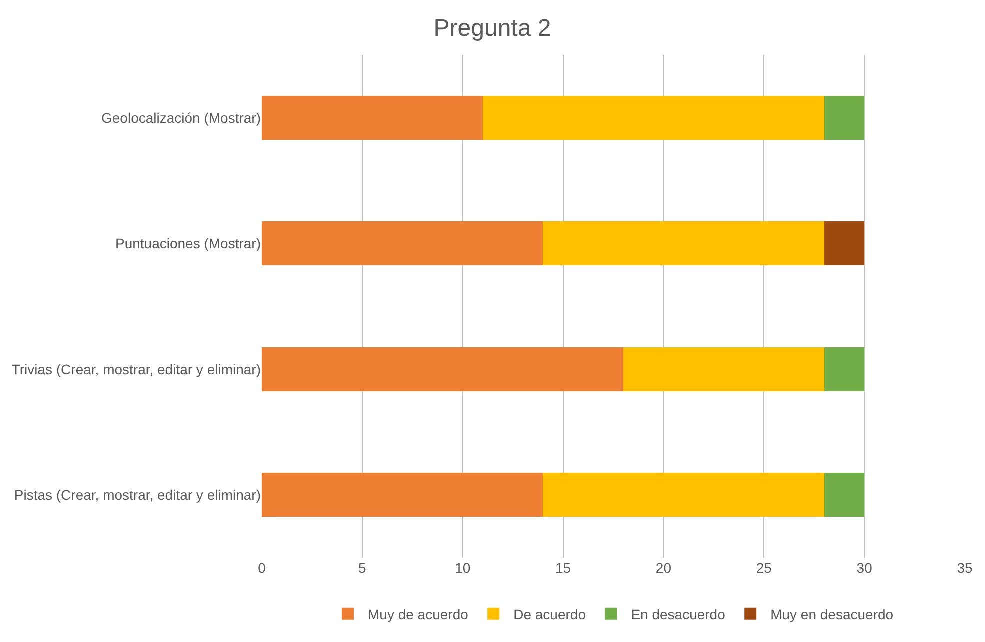  Describe the element at coordinates (136, 369) in the screenshot. I see `y-tick-label: Trivias (Crear, mostrar, editar y eliminar)` at that location.